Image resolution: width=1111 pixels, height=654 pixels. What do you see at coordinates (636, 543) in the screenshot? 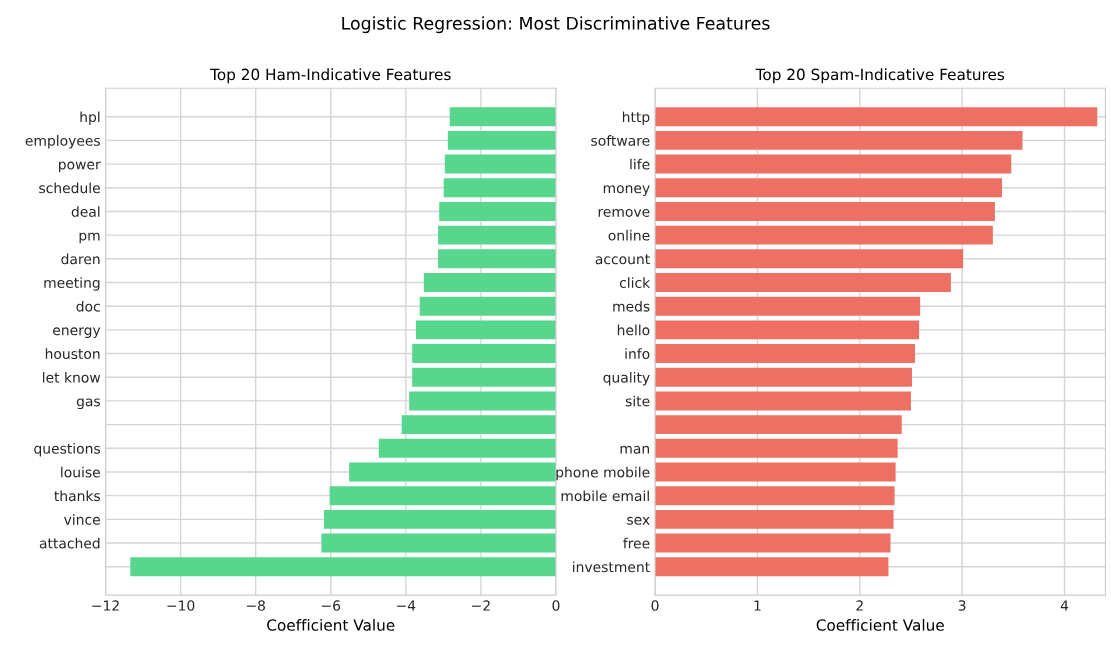
I see `y-tick-label: free` at bounding box center [636, 543].